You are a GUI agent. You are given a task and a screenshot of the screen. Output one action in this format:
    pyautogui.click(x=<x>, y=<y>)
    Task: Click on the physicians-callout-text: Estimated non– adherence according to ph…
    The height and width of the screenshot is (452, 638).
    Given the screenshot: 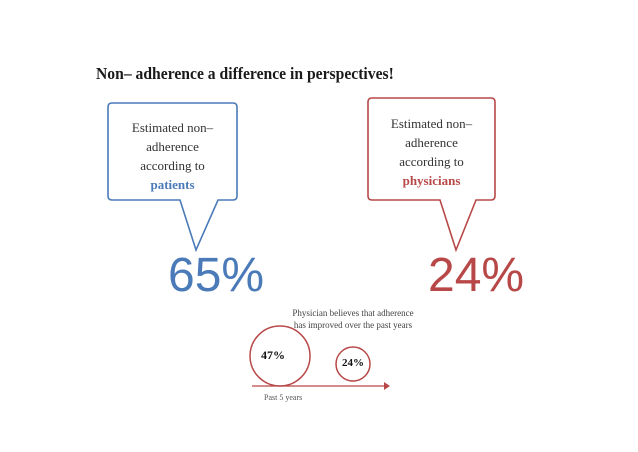 What is the action you would take?
    pyautogui.click(x=431, y=152)
    